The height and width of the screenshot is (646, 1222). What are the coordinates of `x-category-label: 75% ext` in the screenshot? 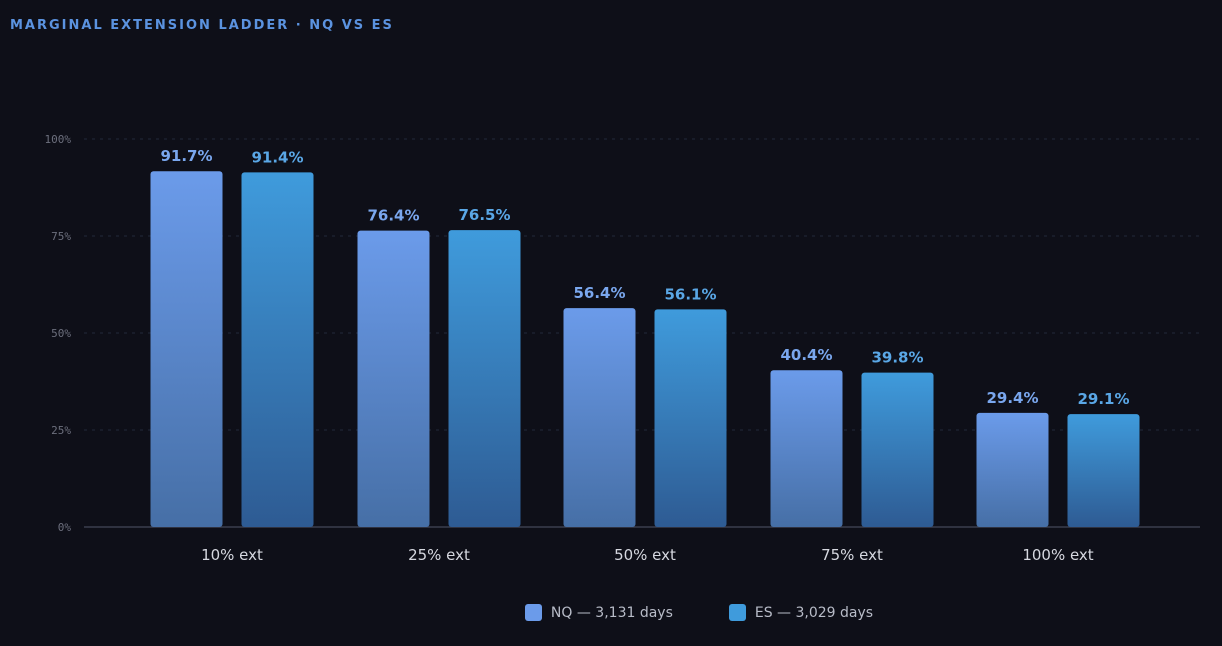 It's located at (852, 555).